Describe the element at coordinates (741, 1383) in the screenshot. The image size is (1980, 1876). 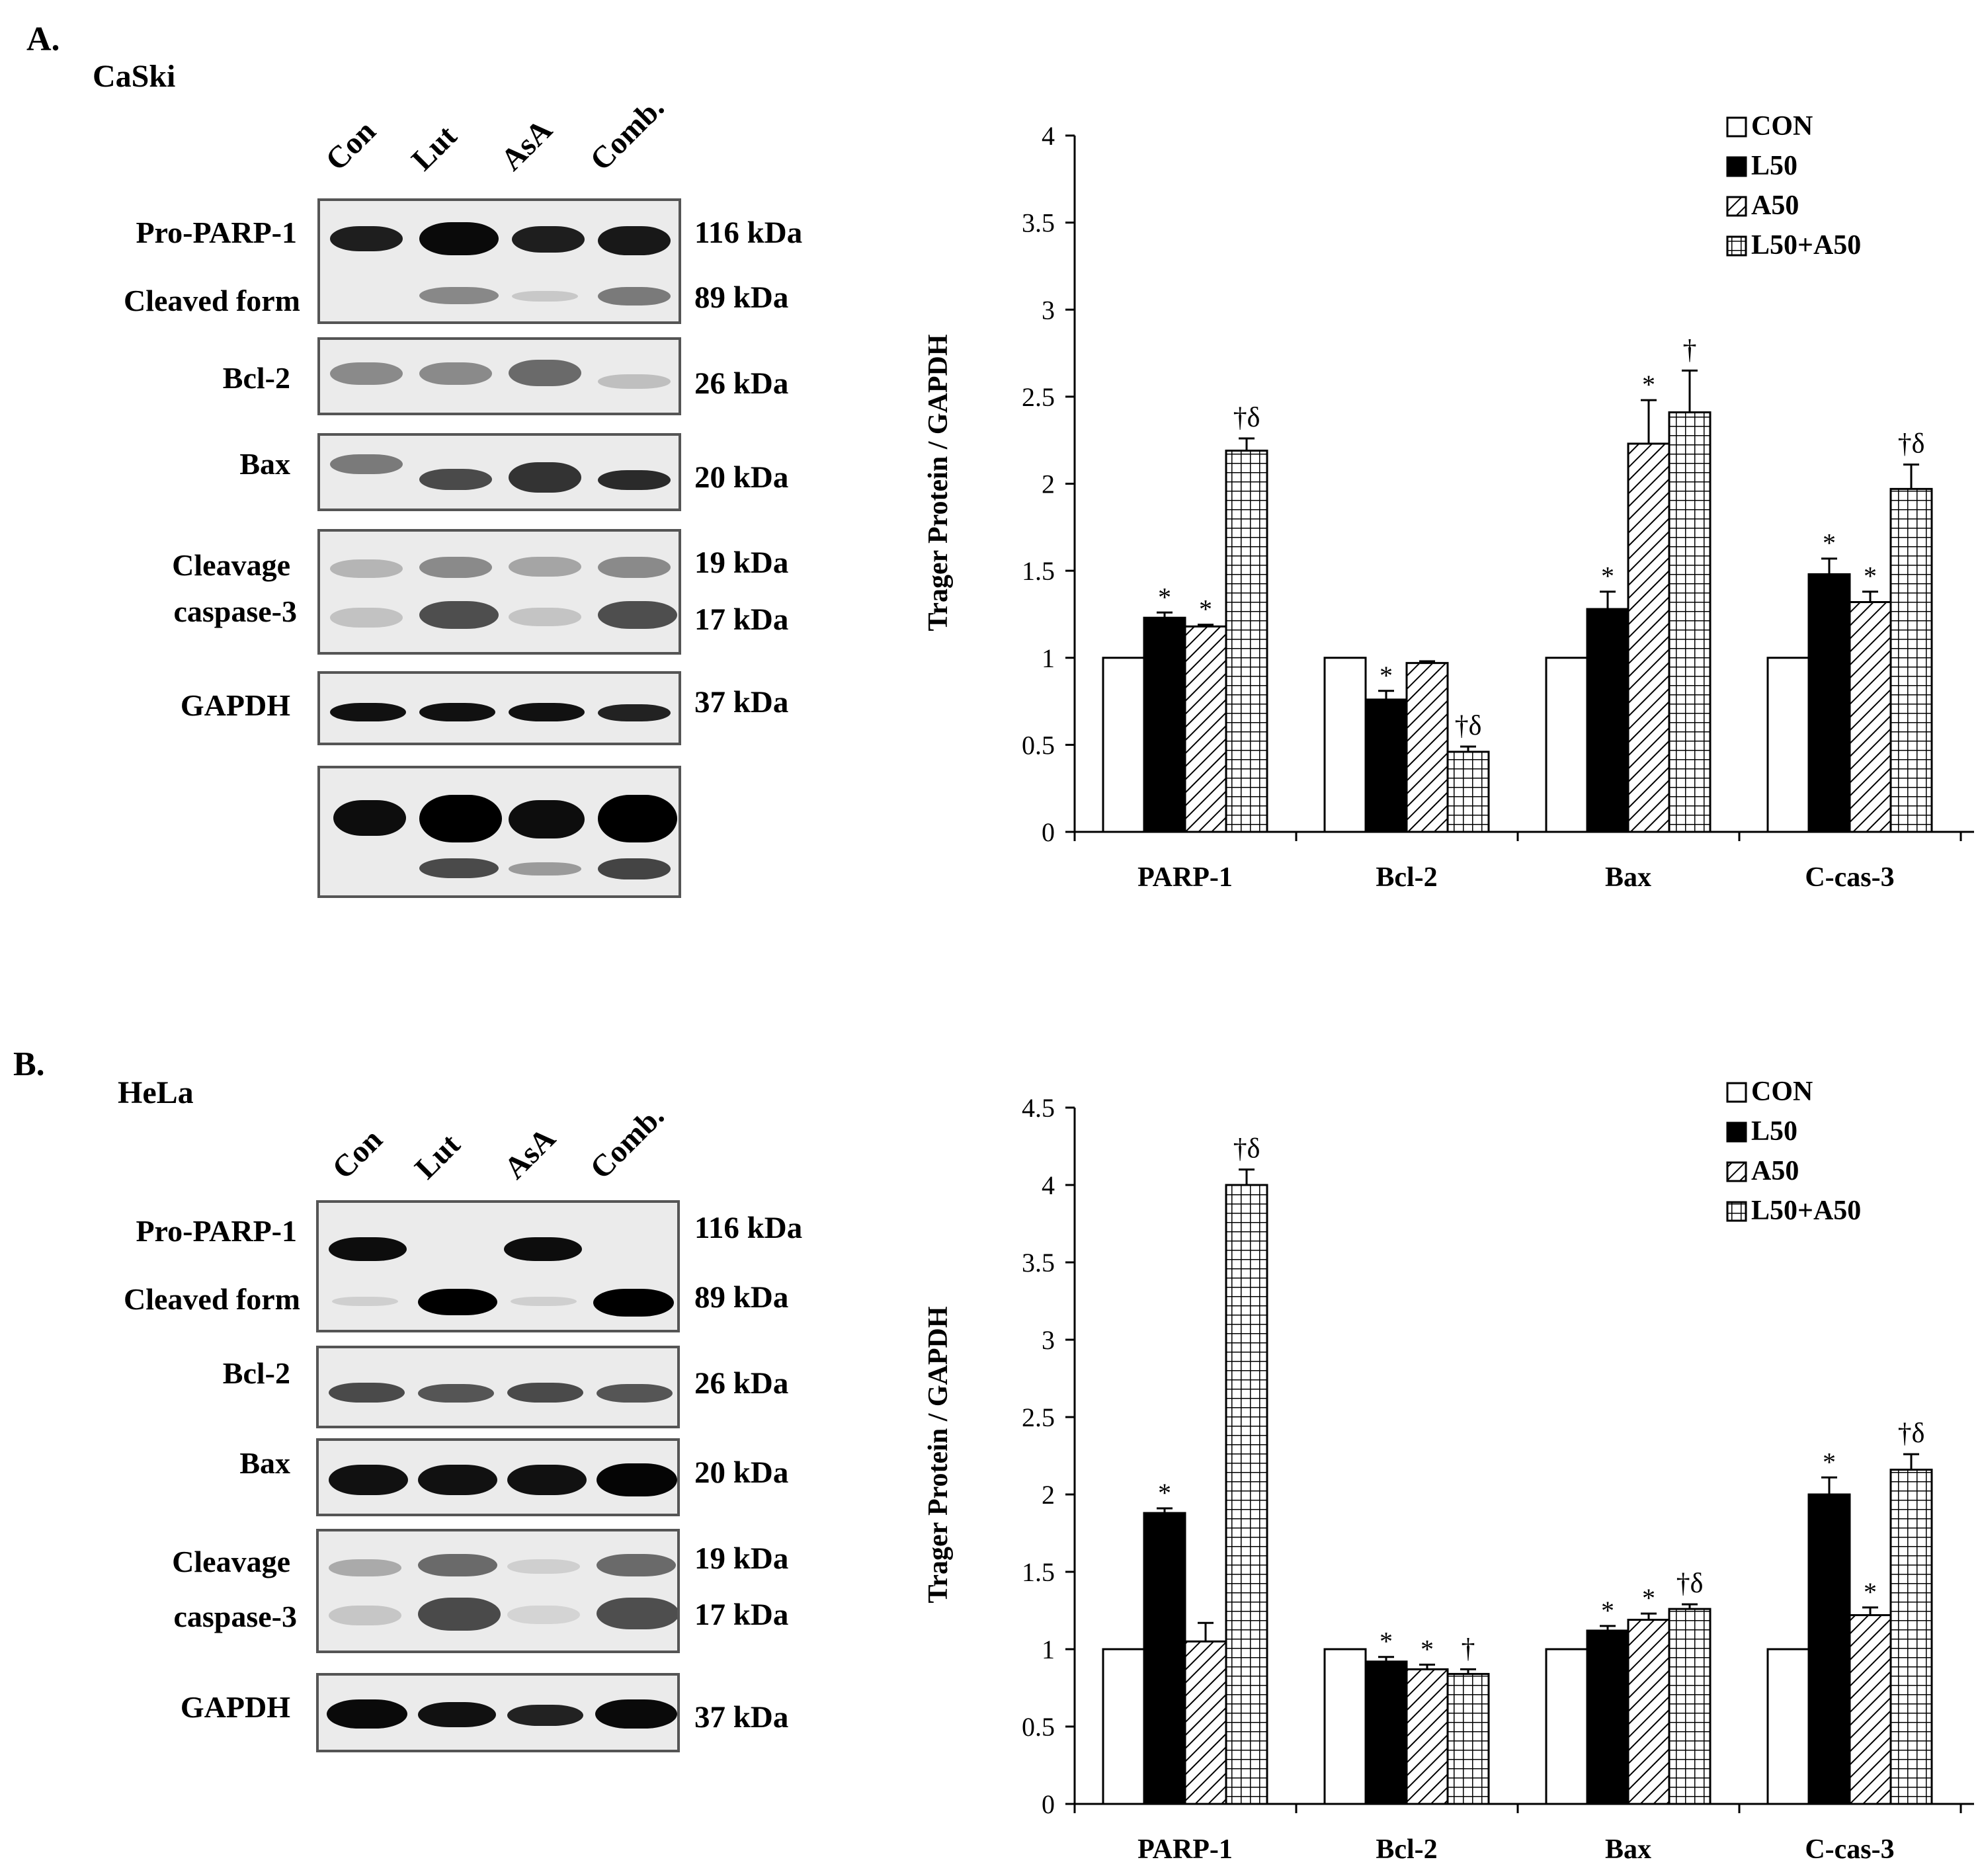
I see `panel-b-kda-26: 26 kDa` at that location.